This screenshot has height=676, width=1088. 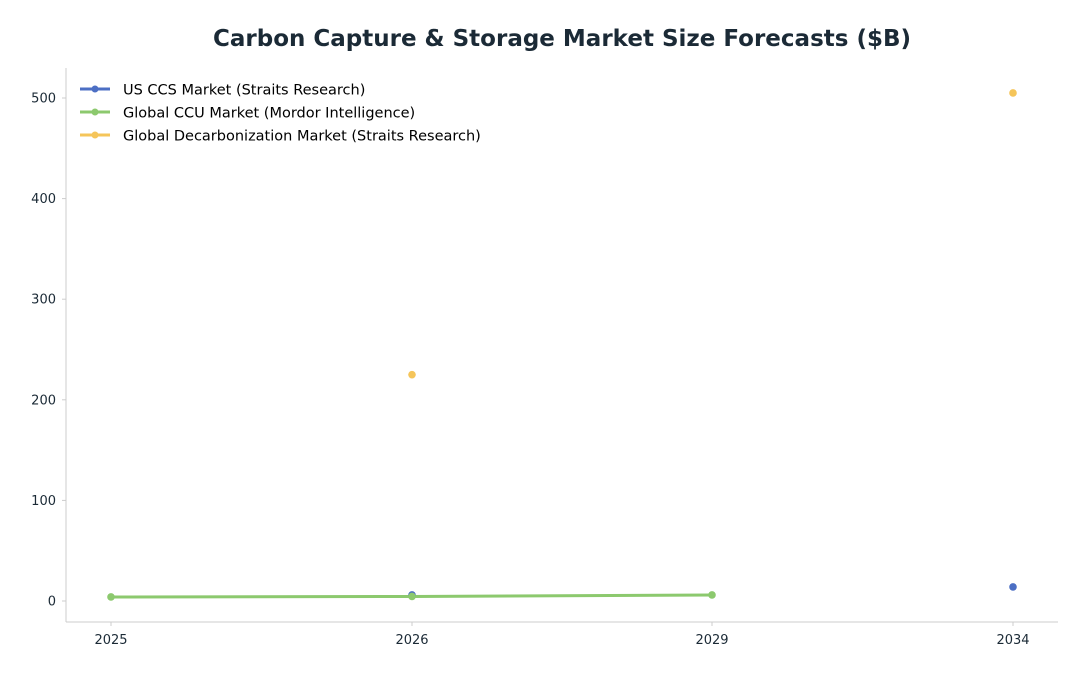 I want to click on x-tick-label: 2029, so click(x=711, y=640).